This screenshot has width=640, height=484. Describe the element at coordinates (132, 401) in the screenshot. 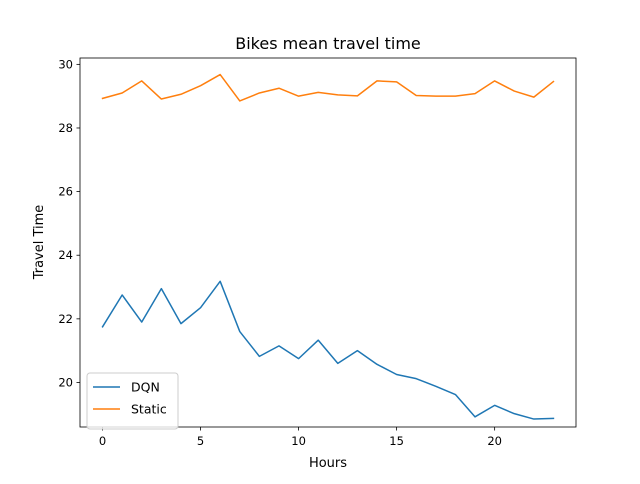

I see `legend: DQN Static` at that location.